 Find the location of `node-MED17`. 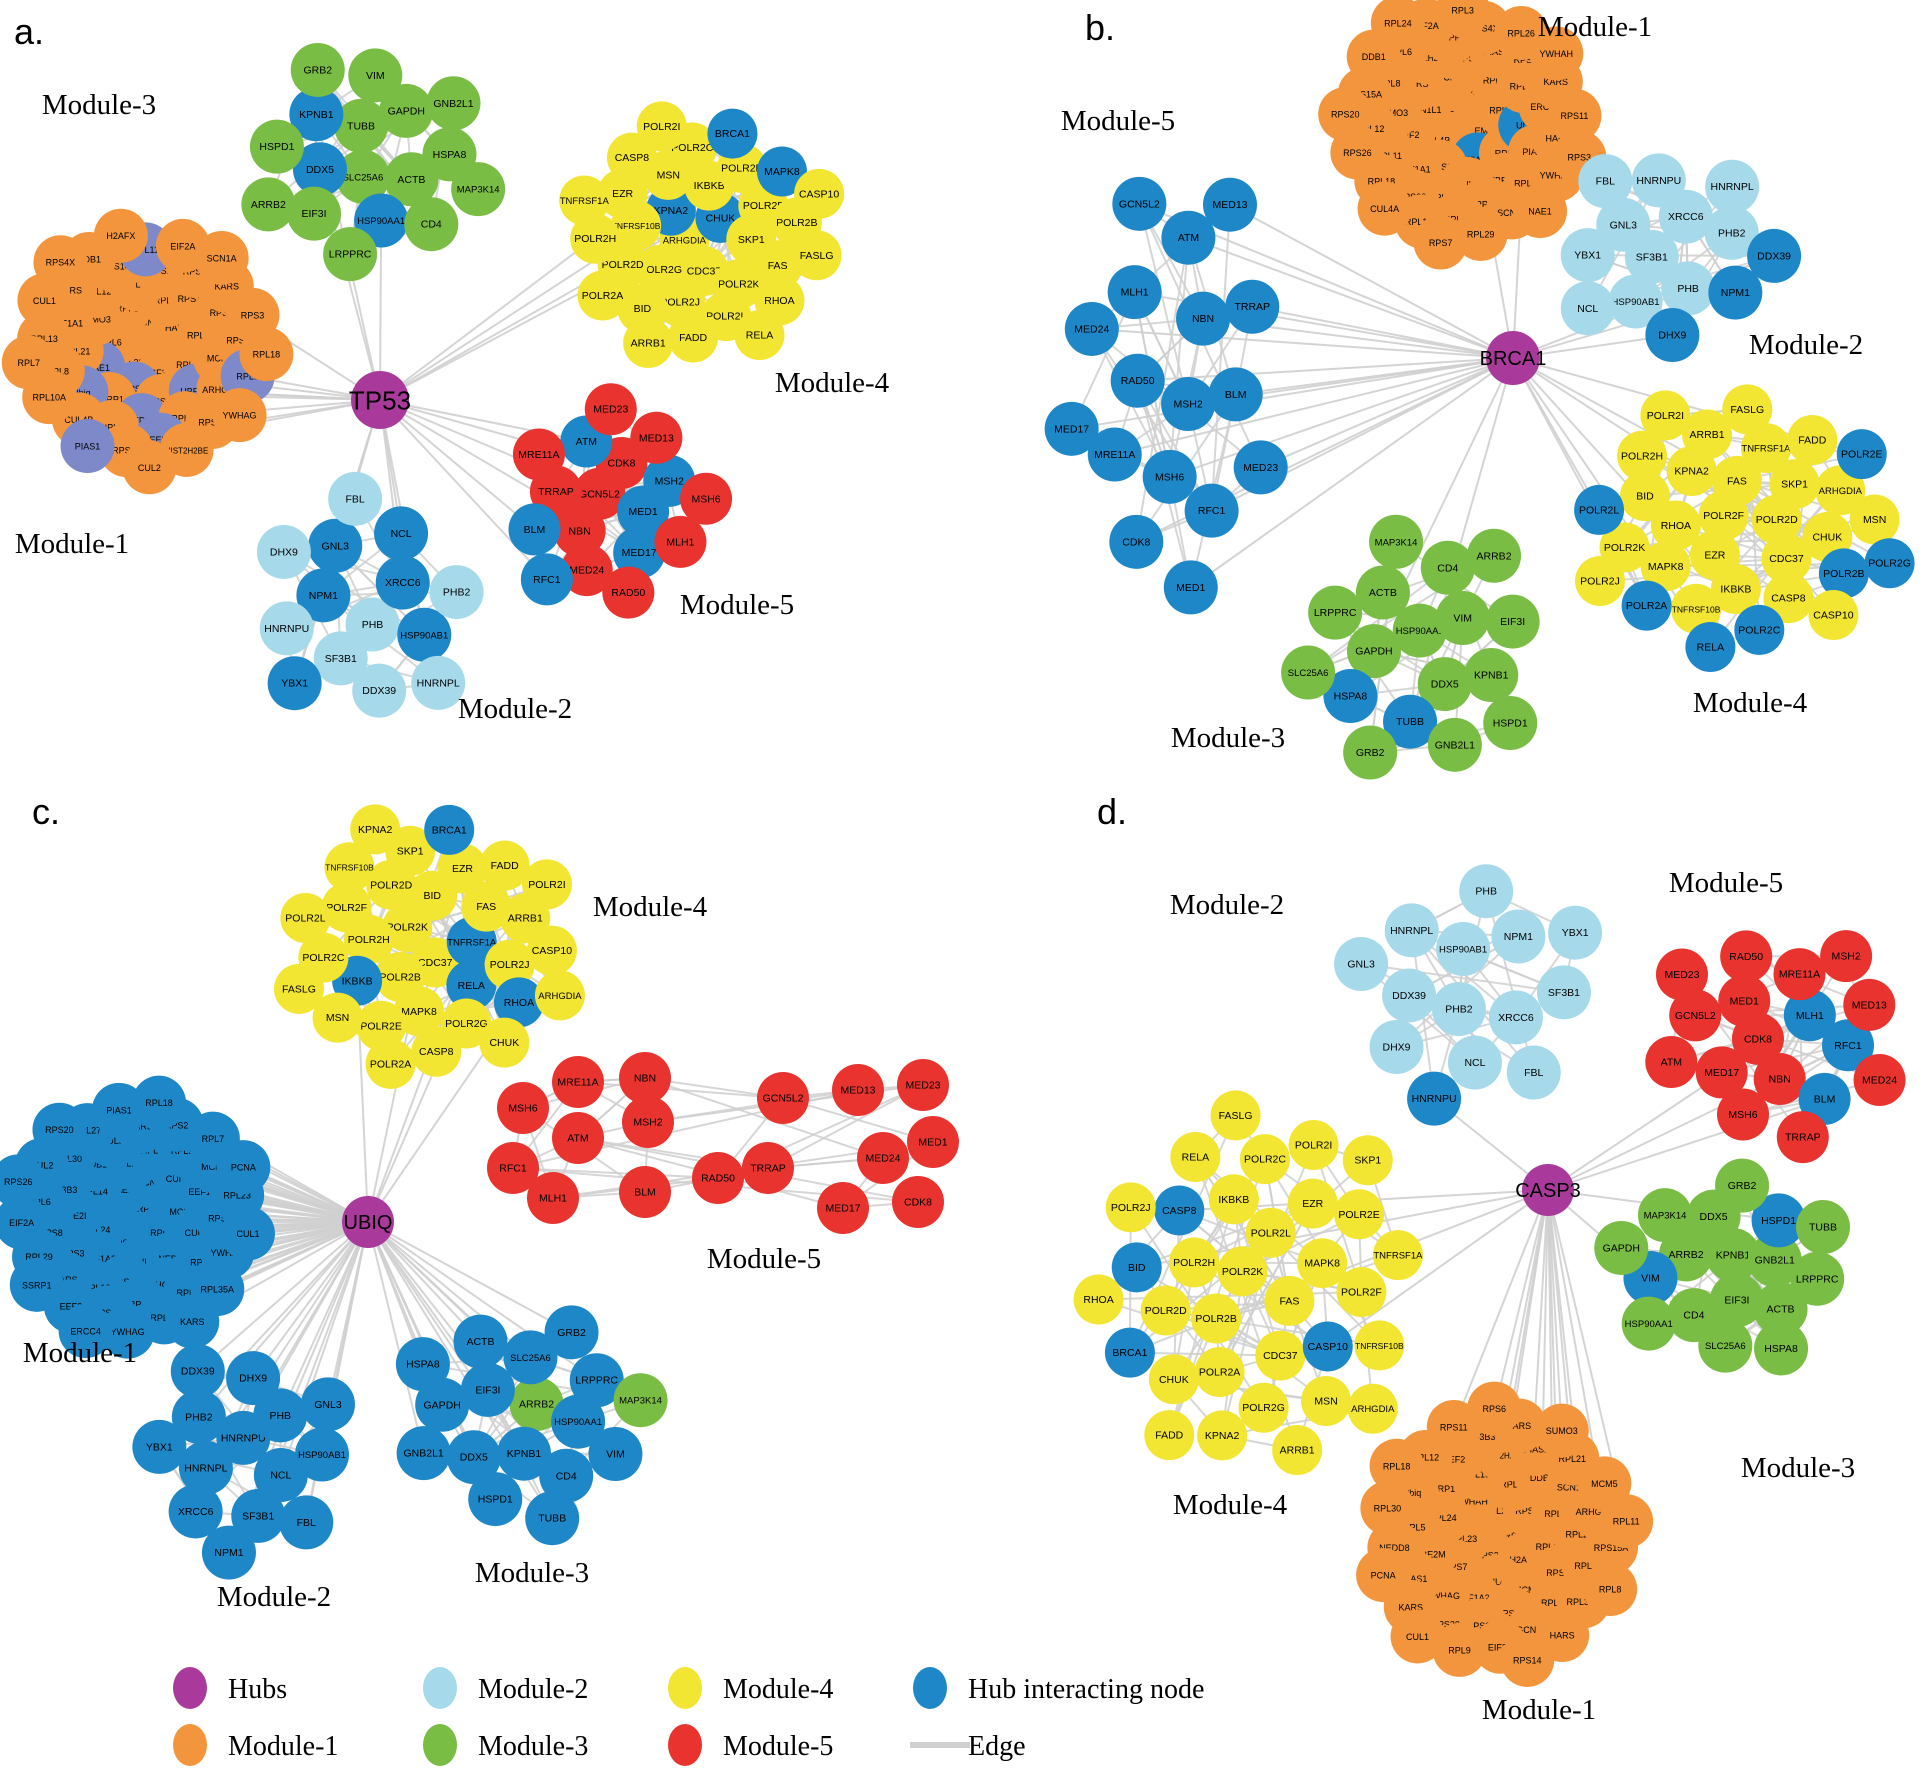

node-MED17 is located at coordinates (1072, 429).